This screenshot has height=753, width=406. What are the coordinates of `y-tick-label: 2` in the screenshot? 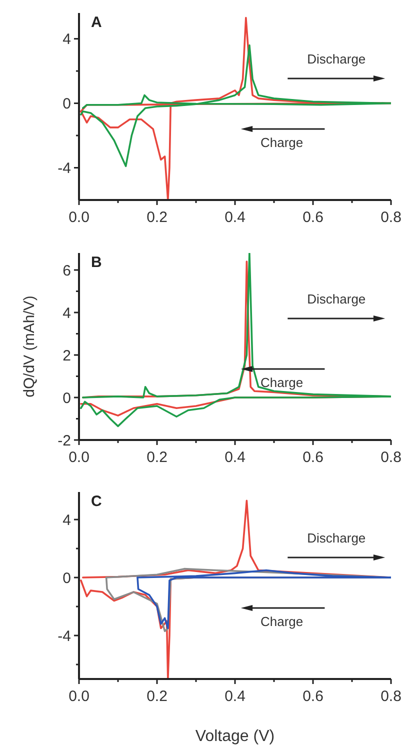 It's located at (66, 355).